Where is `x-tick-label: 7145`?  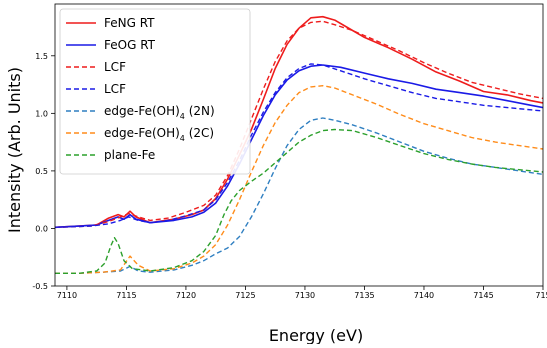
x-tick-label: 7145 is located at coordinates (483, 295).